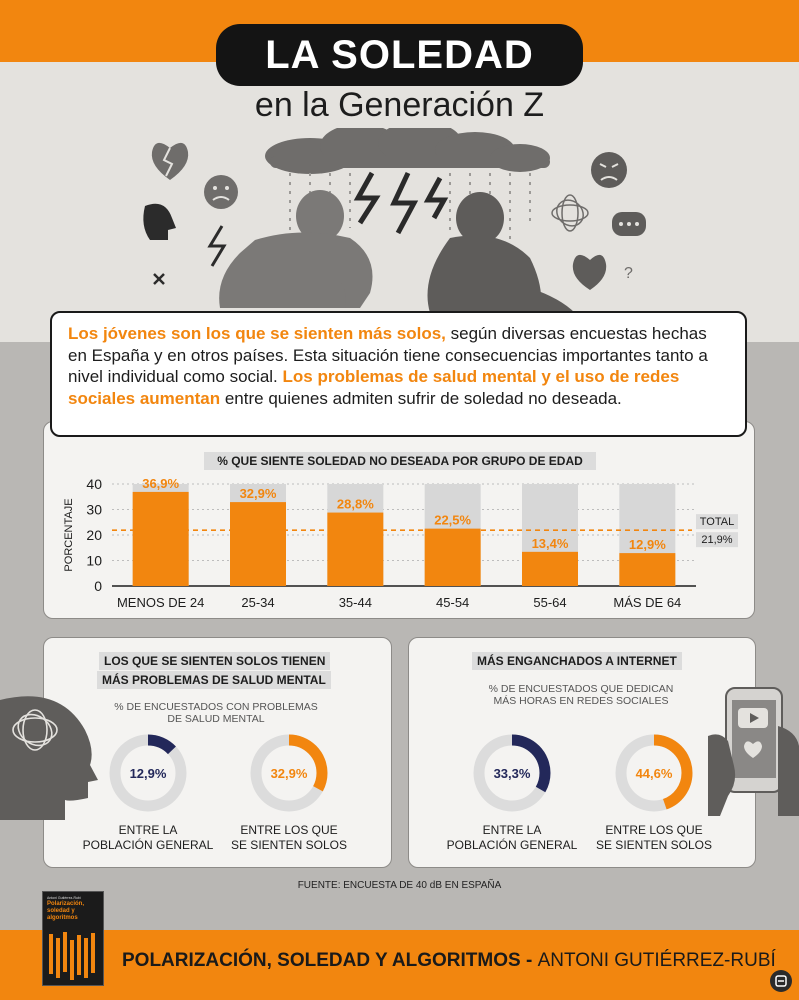 The image size is (799, 1000). Describe the element at coordinates (399, 105) in the screenshot. I see `page-subtitle: en la Generación Z` at that location.